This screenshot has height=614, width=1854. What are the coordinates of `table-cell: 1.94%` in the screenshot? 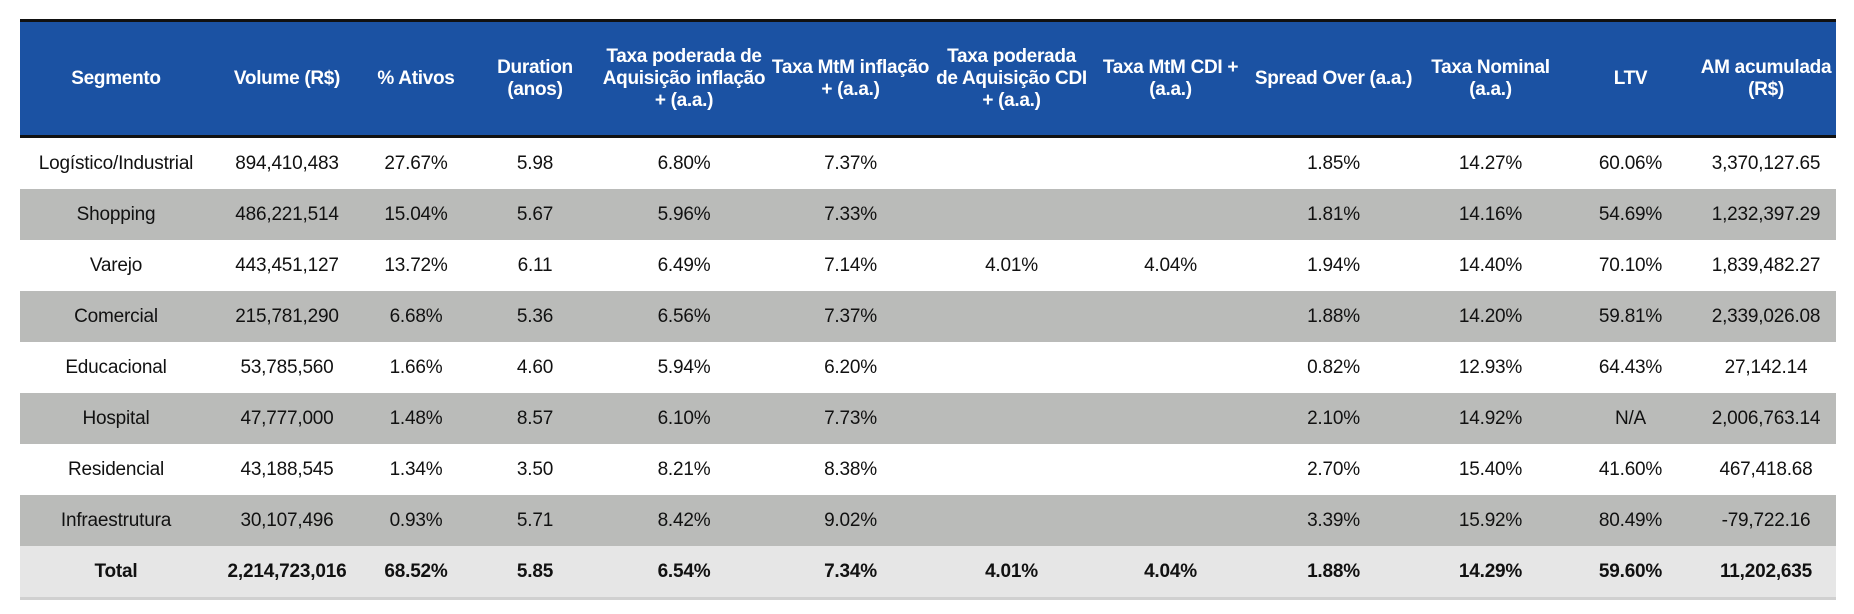 It's located at (1333, 265).